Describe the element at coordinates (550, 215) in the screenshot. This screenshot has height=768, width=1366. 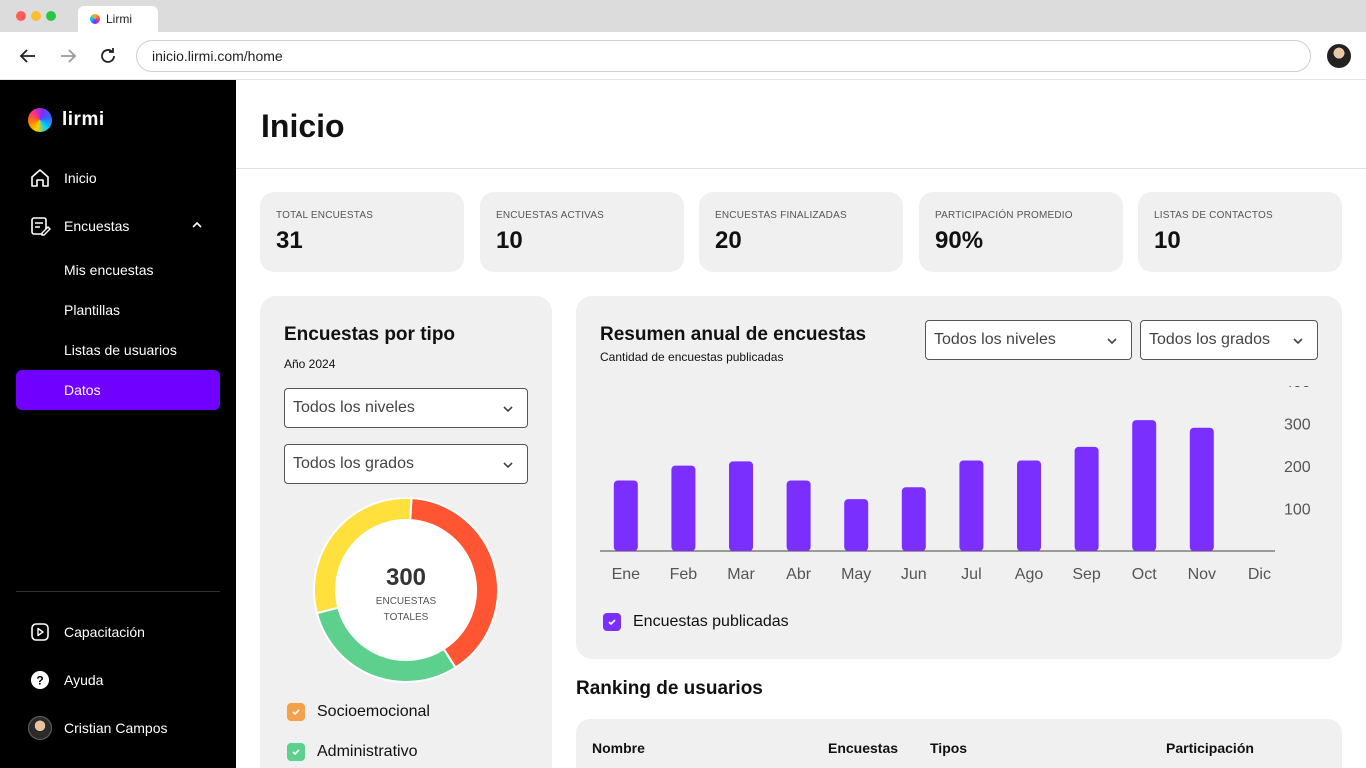
I see `stat-label: ENCUESTAS ACTIVAS` at that location.